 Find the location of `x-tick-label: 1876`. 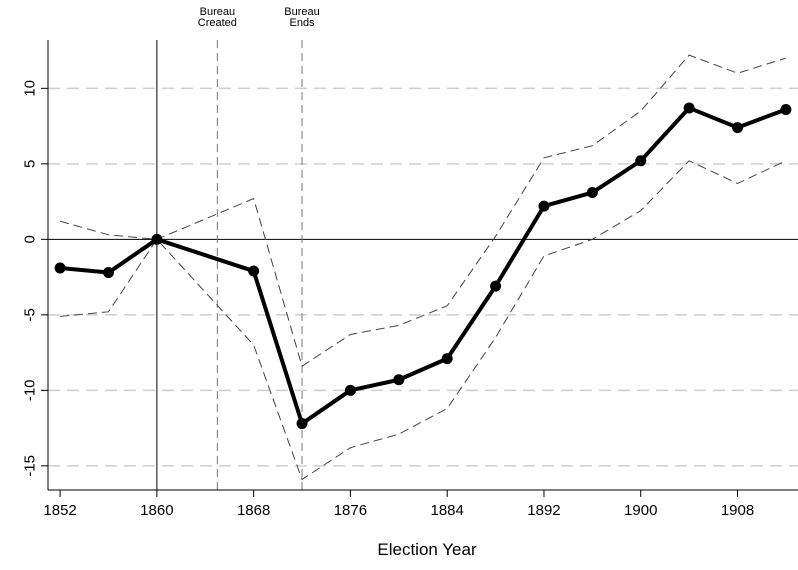

x-tick-label: 1876 is located at coordinates (350, 510).